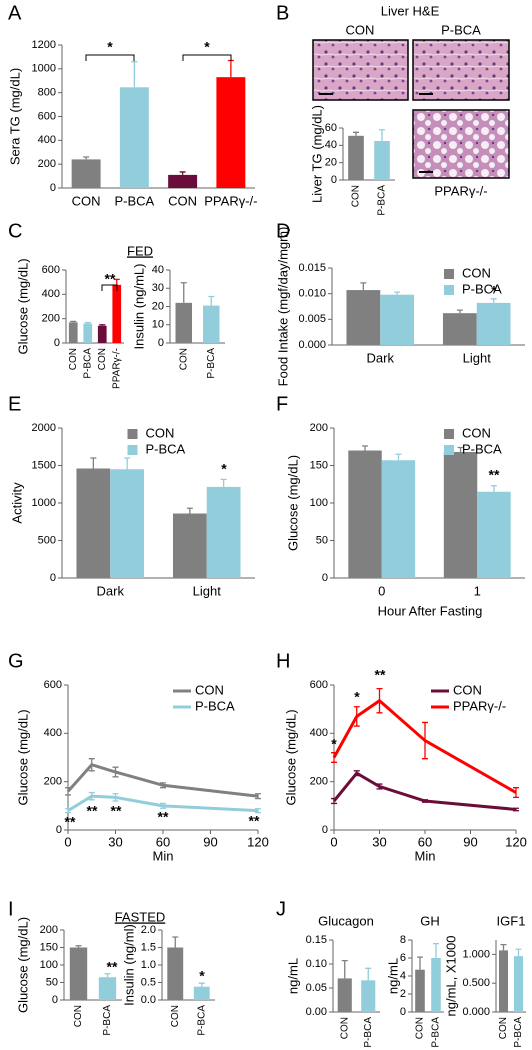 This screenshot has height=1050, width=532. I want to click on y-tick-label: 100, so click(319, 503).